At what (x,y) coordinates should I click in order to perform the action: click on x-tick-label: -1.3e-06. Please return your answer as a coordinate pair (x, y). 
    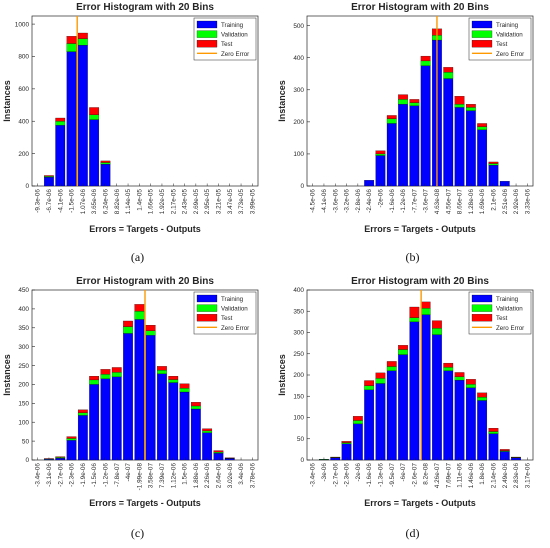
    Looking at the image, I should click on (380, 475).